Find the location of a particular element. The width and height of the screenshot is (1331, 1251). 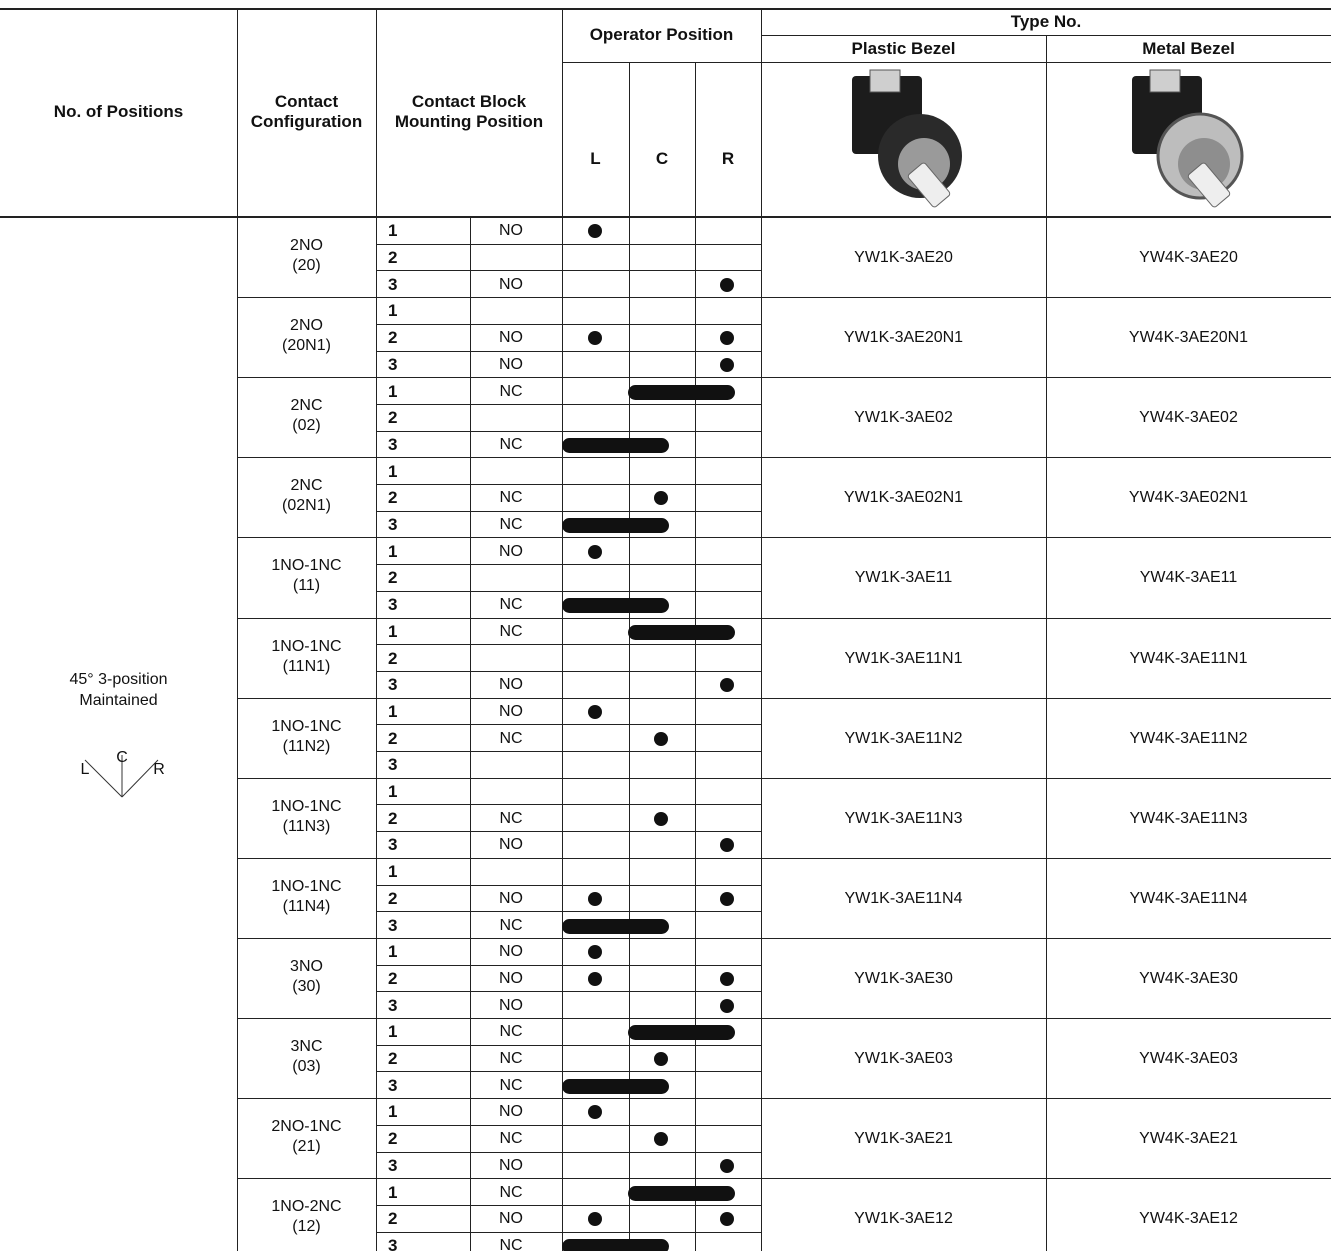

config-cell: 3NO is located at coordinates (306, 966).